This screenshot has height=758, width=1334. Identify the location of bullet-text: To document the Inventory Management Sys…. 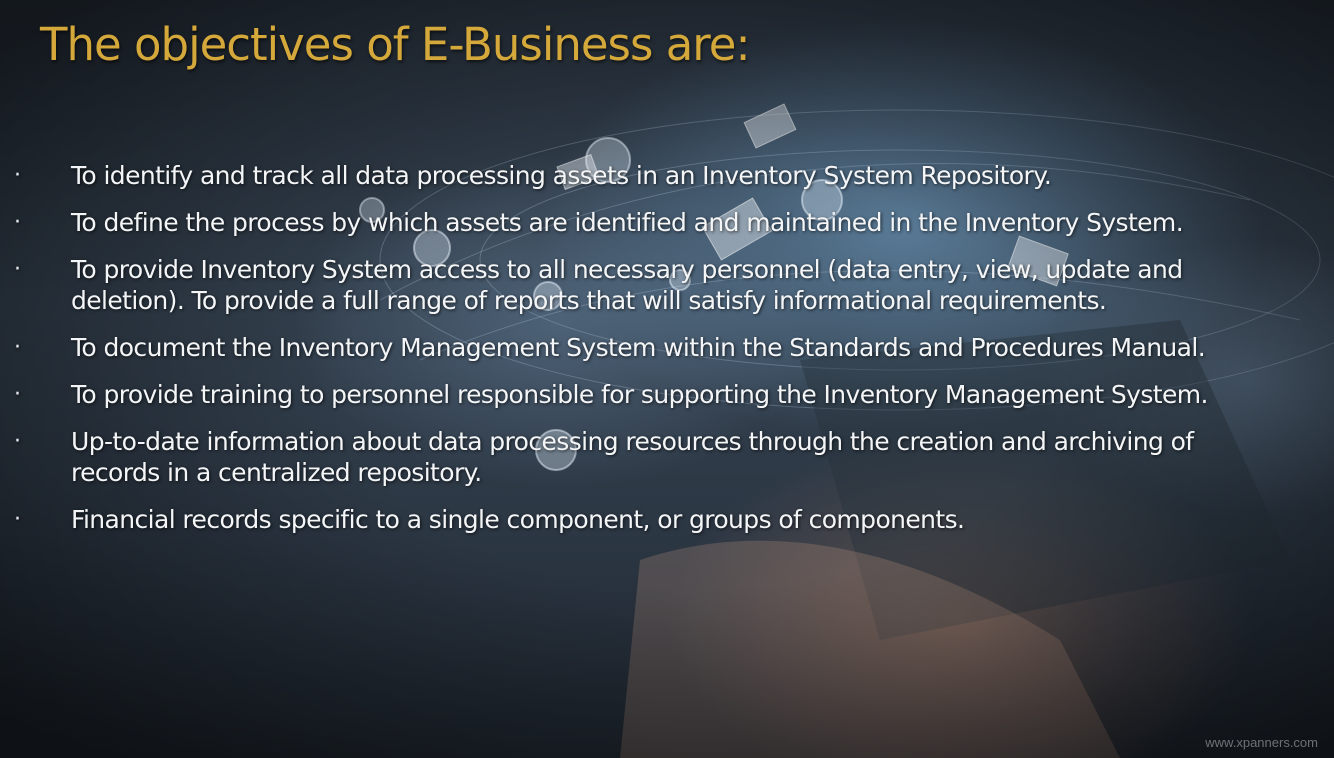
(638, 347).